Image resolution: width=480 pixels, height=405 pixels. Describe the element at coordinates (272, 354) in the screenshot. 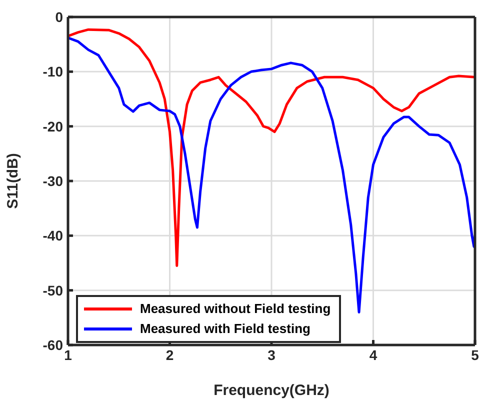

I see `x-tick-label: 3` at that location.